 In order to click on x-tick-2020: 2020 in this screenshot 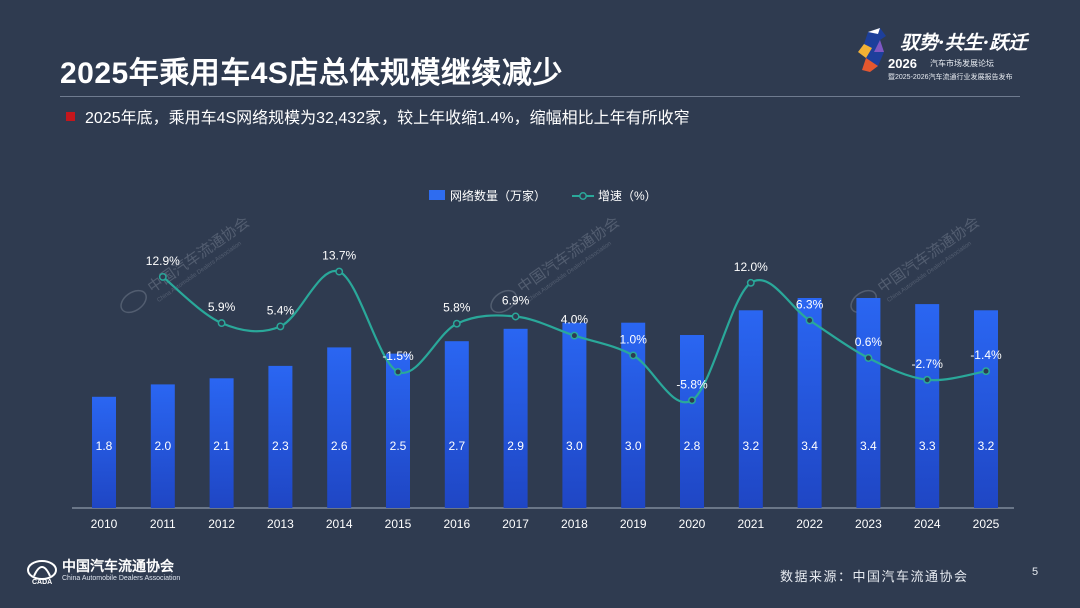, I will do `click(692, 524)`.